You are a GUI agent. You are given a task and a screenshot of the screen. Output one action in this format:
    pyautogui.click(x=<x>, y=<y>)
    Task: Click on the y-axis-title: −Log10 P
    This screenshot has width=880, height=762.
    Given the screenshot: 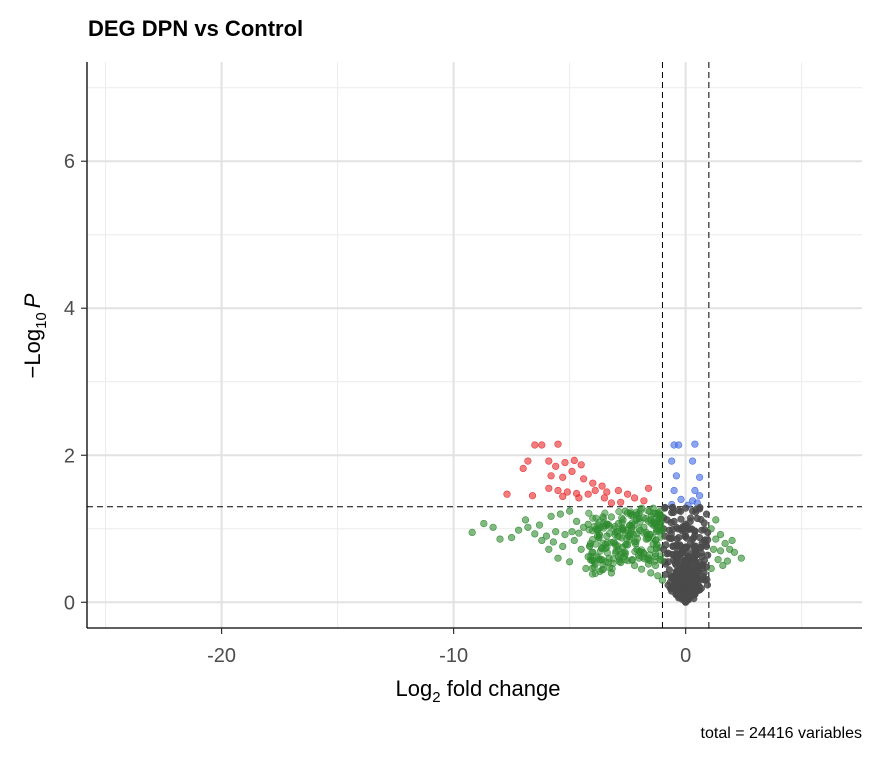 What is the action you would take?
    pyautogui.click(x=35, y=335)
    